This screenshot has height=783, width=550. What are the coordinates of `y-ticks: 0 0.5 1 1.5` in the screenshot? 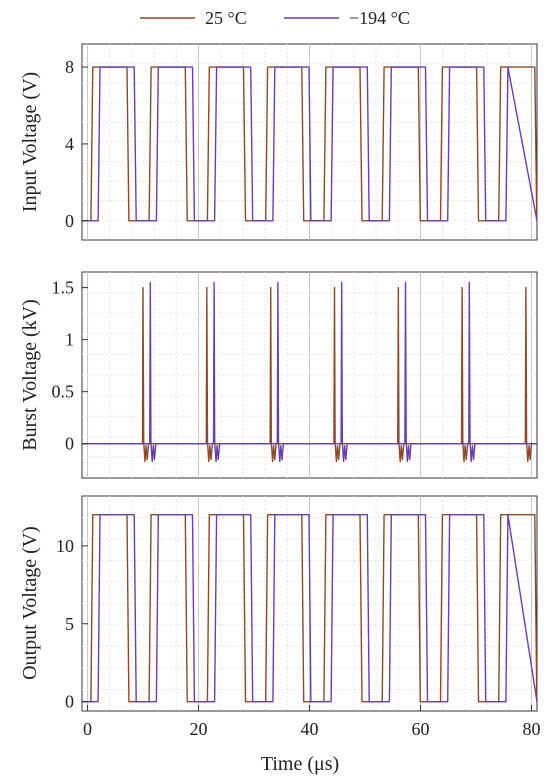 It's located at (70, 366).